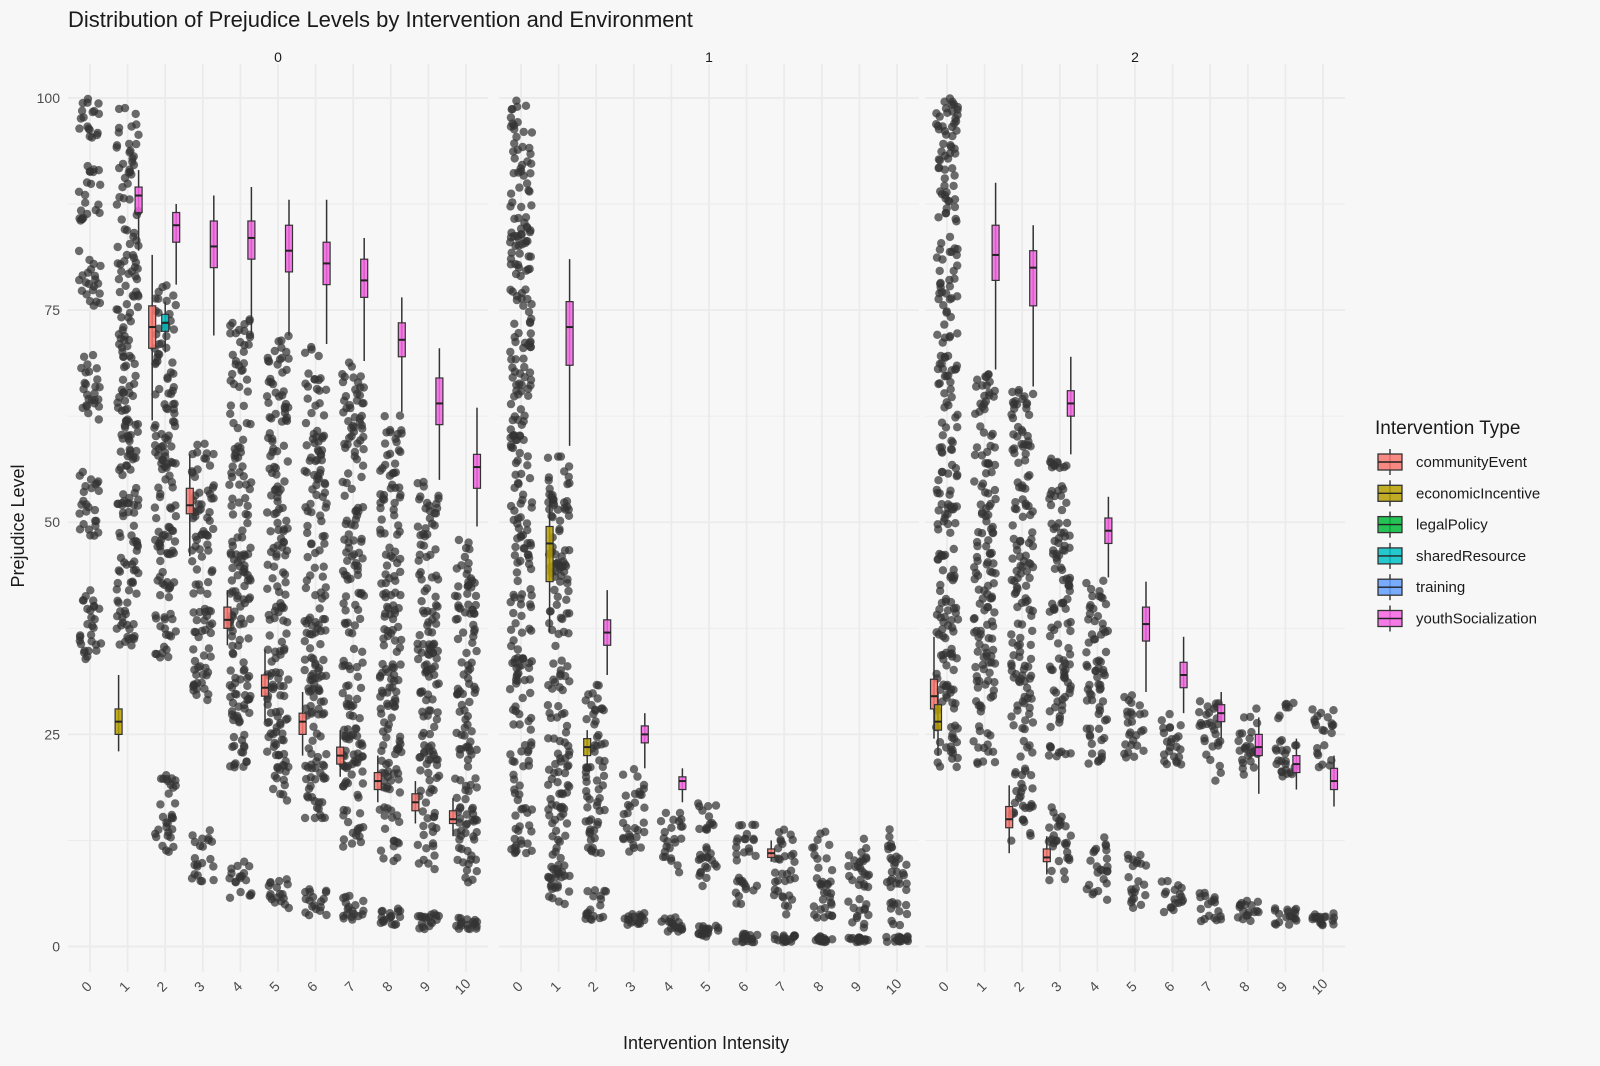 The height and width of the screenshot is (1066, 1600). Describe the element at coordinates (771, 851) in the screenshot. I see `box-communityEvent` at that location.